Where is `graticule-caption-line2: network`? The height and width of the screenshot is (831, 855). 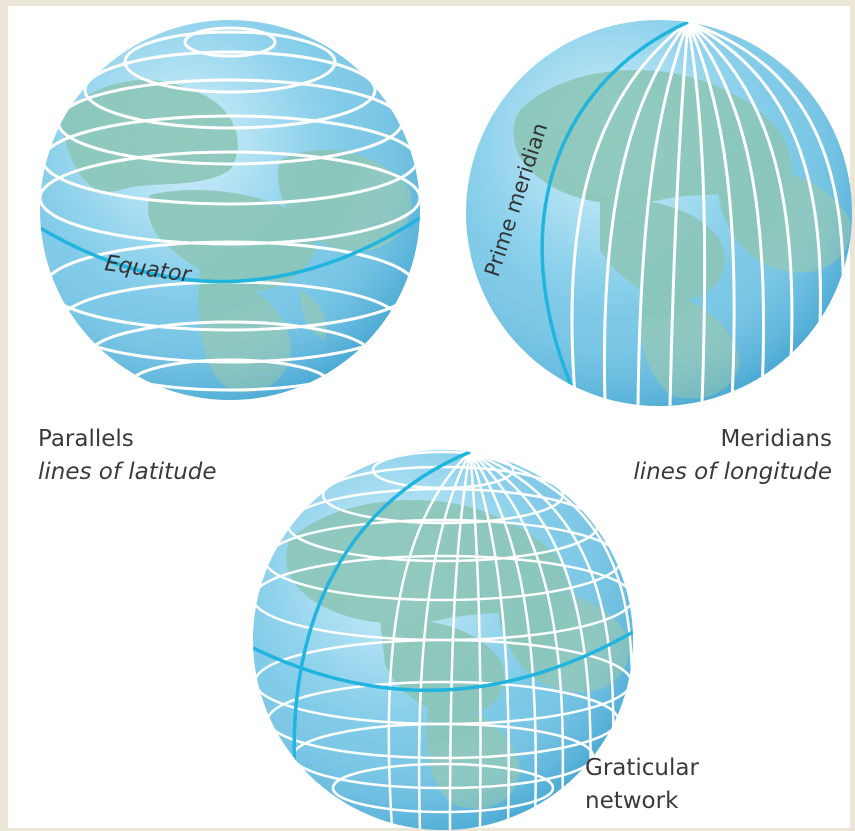 graticule-caption-line2: network is located at coordinates (632, 801).